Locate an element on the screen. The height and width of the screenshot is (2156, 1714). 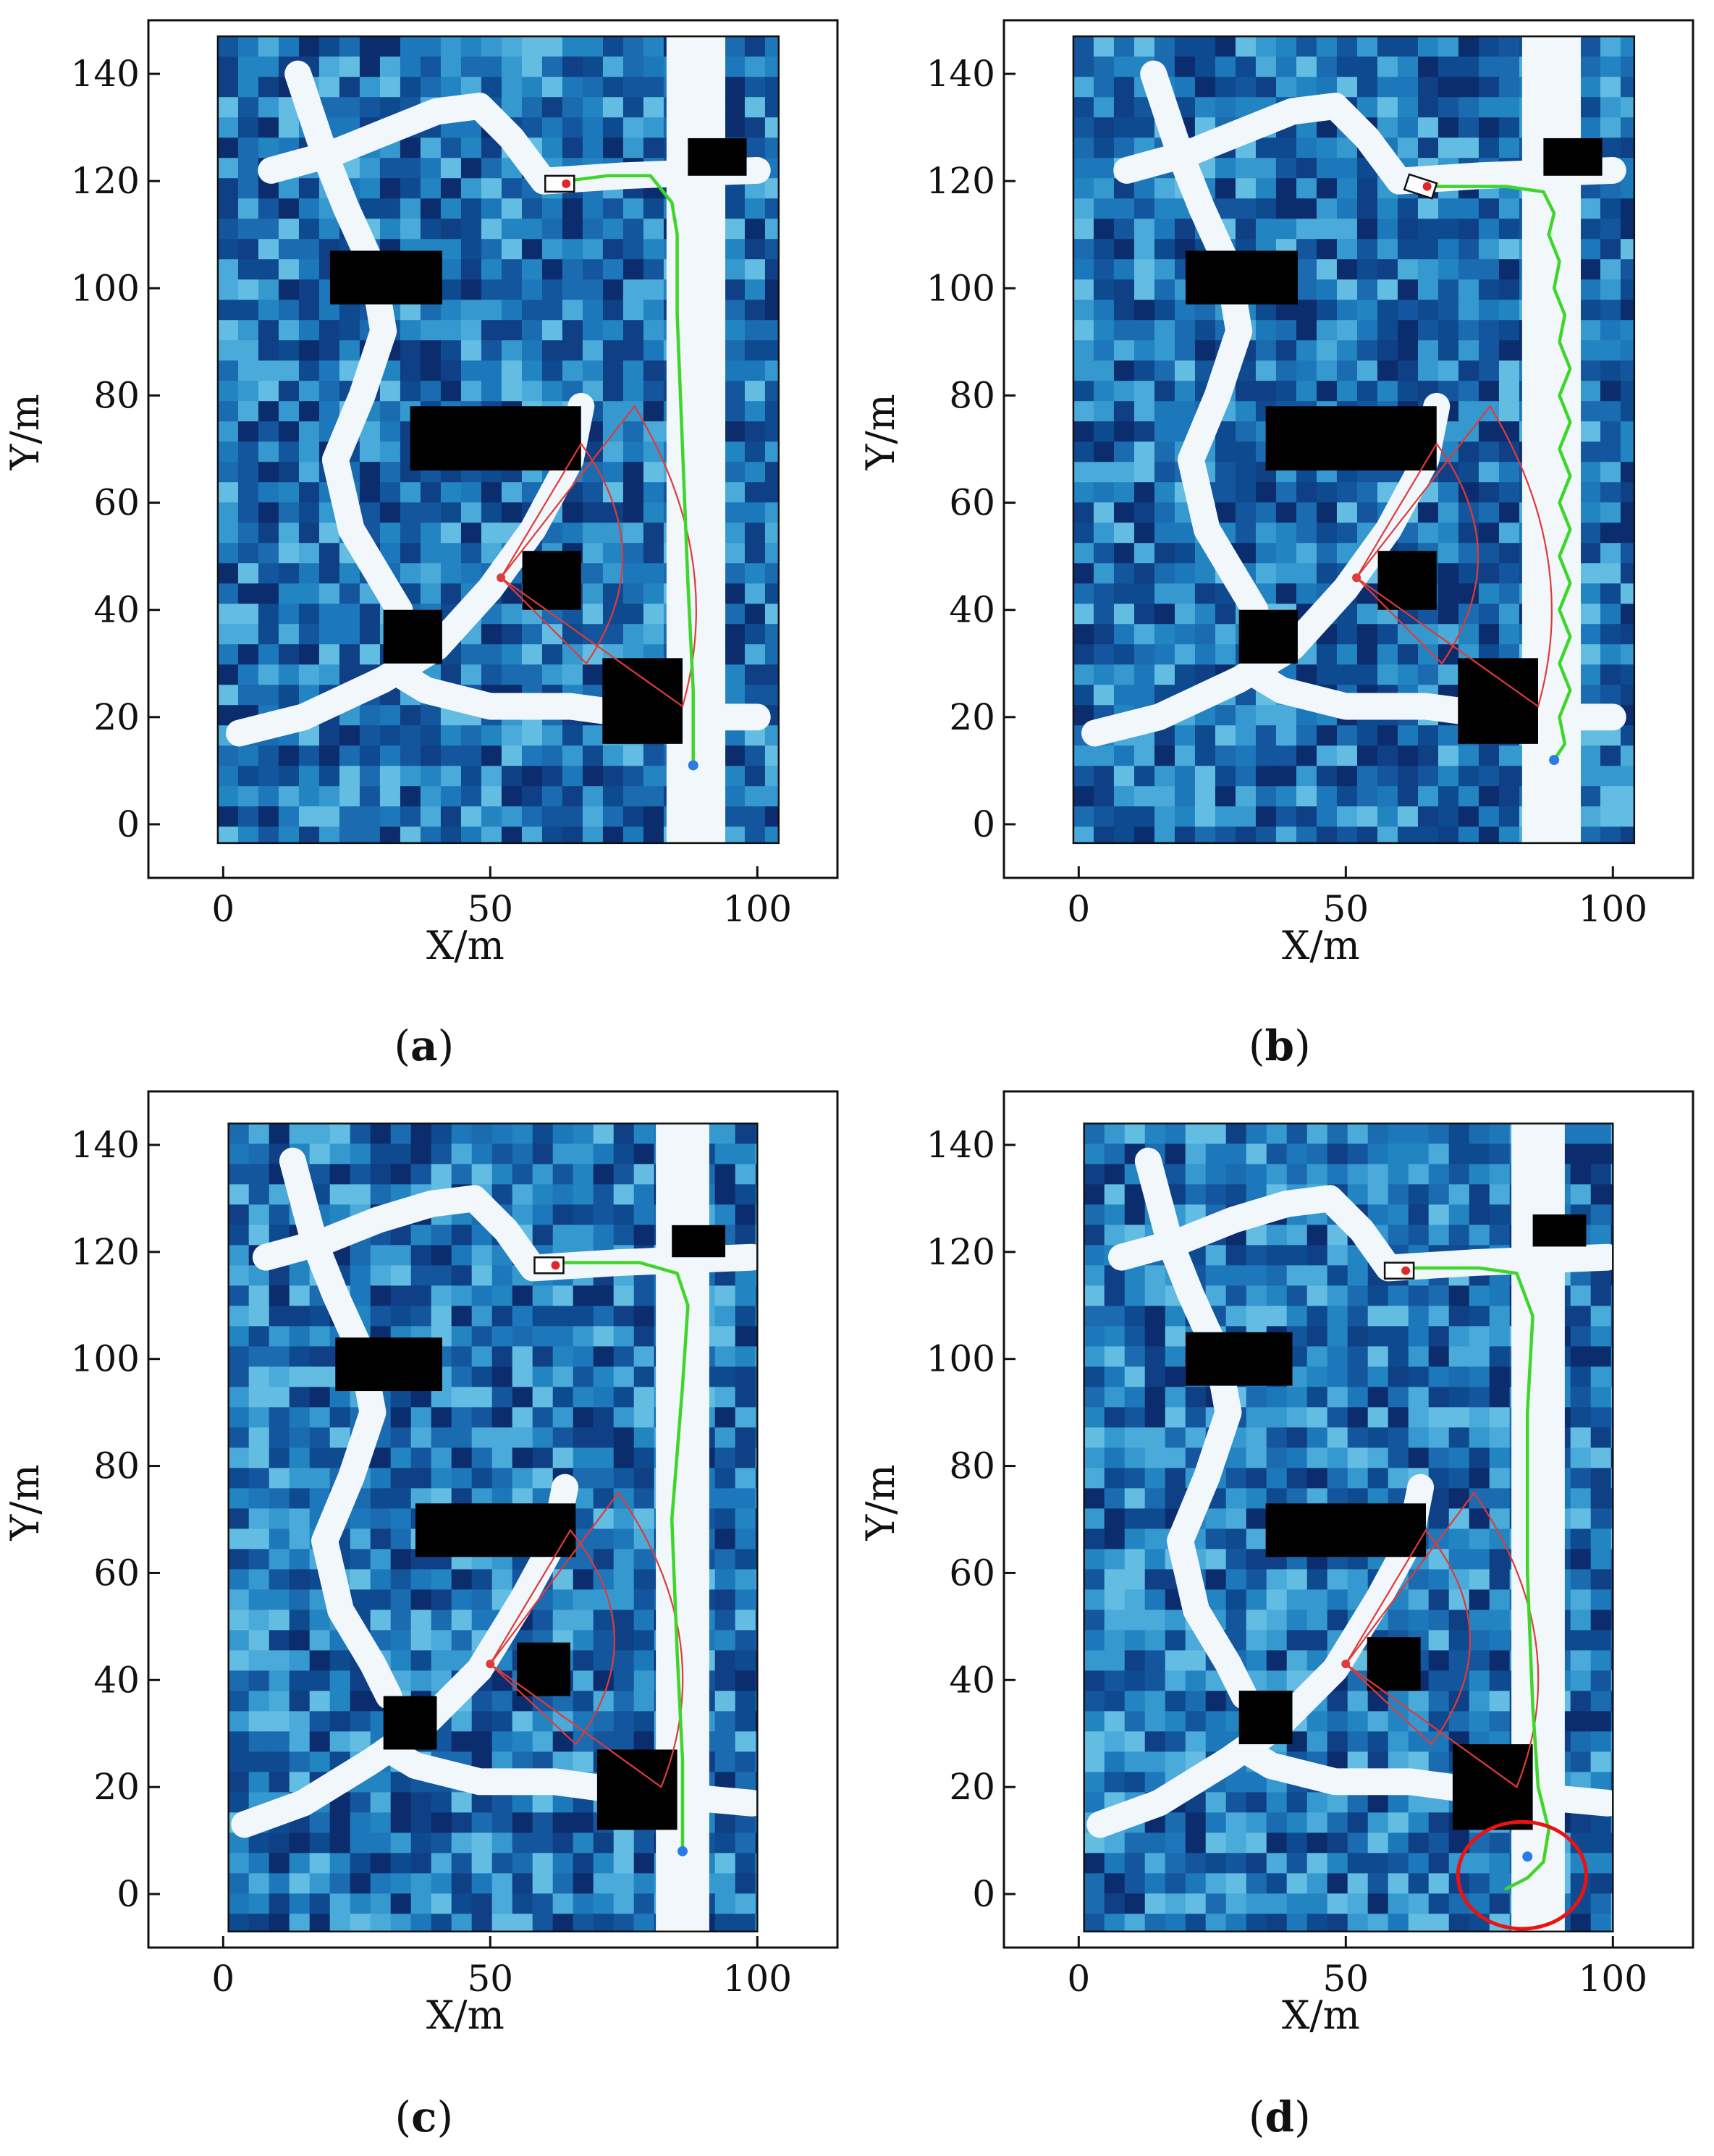
y-tick-label-d-20: 20 is located at coordinates (972, 1787).